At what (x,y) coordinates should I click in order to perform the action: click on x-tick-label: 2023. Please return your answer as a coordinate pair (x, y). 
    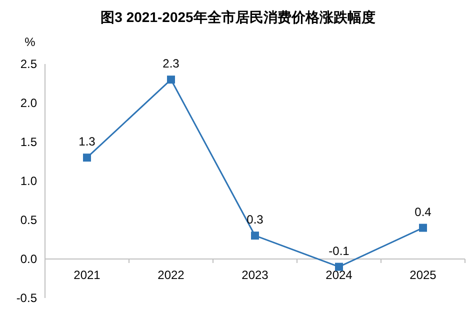
    Looking at the image, I should click on (255, 275).